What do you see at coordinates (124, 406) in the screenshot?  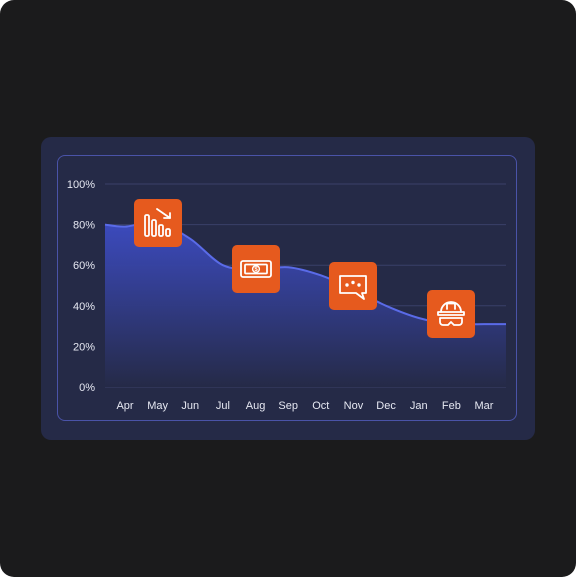 I see `x-tick-label: Apr` at bounding box center [124, 406].